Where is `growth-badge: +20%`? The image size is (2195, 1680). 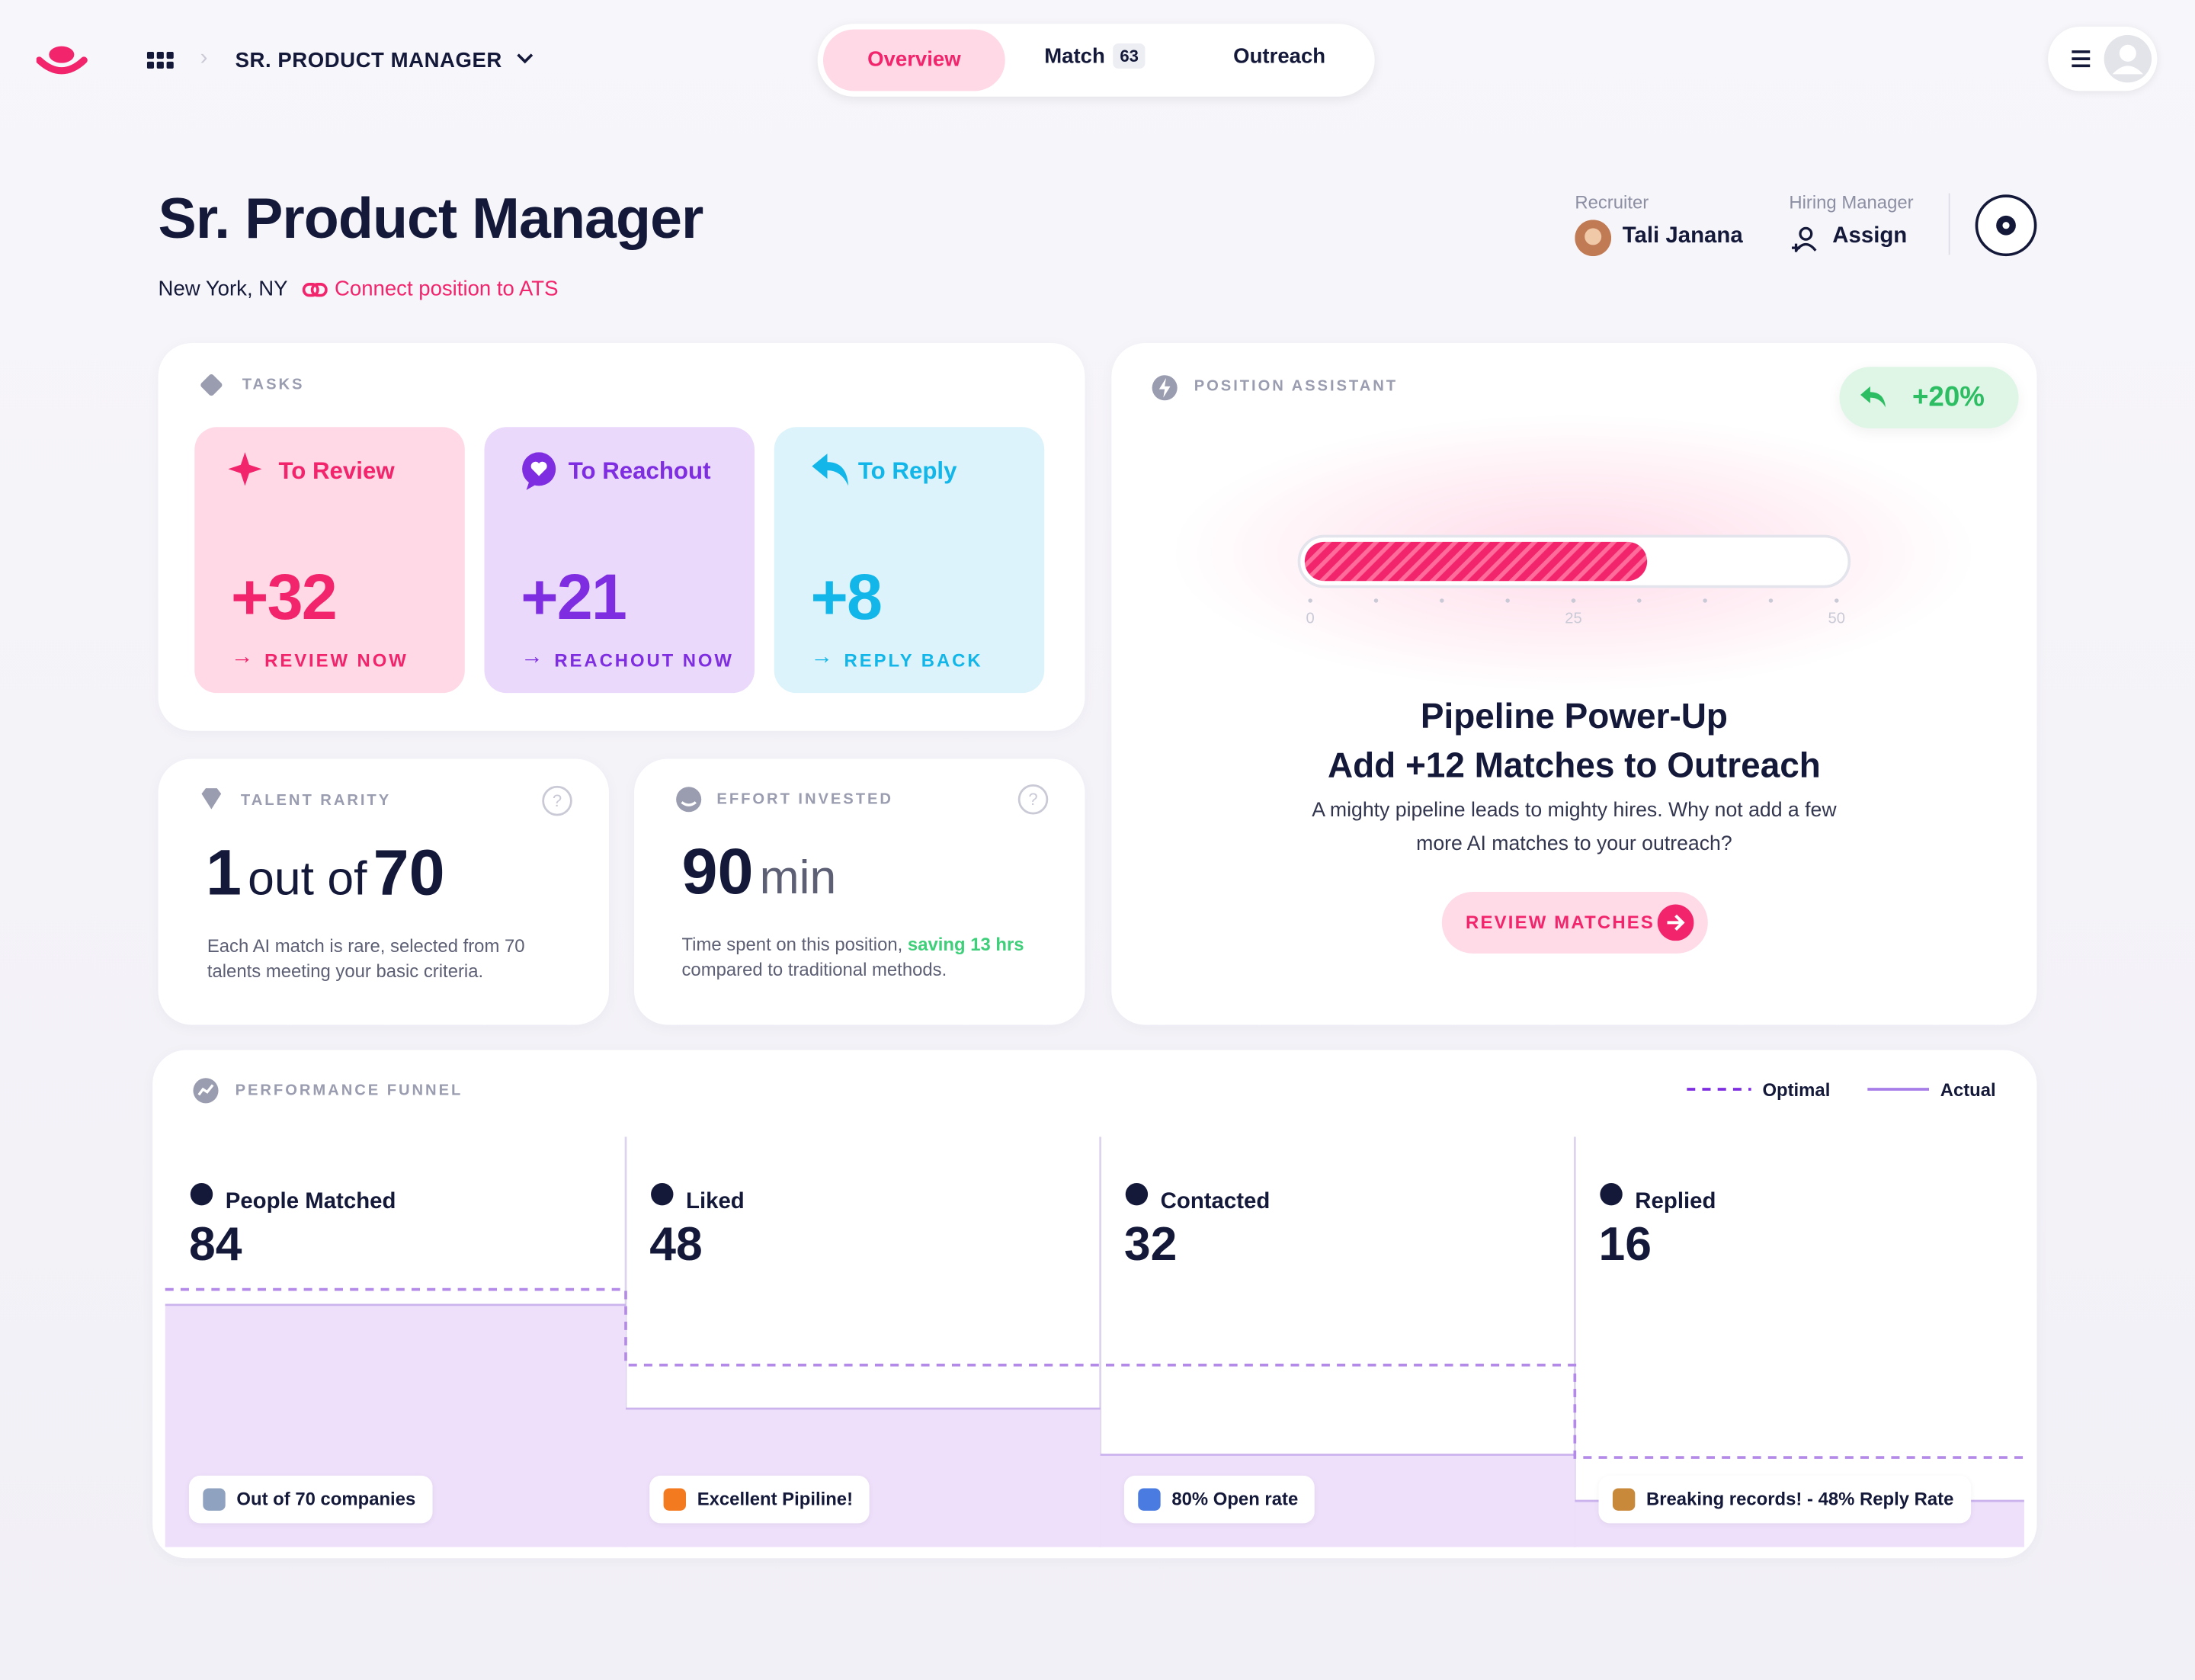
growth-badge: +20% is located at coordinates (1929, 398).